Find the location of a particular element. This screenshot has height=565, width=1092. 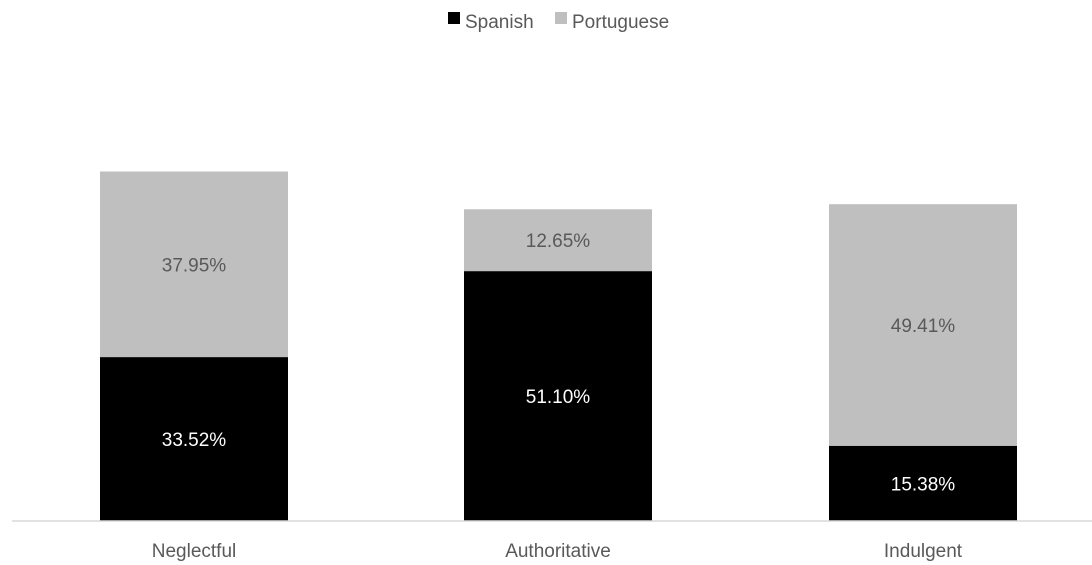

category-label-neglectful: Neglectful is located at coordinates (194, 551).